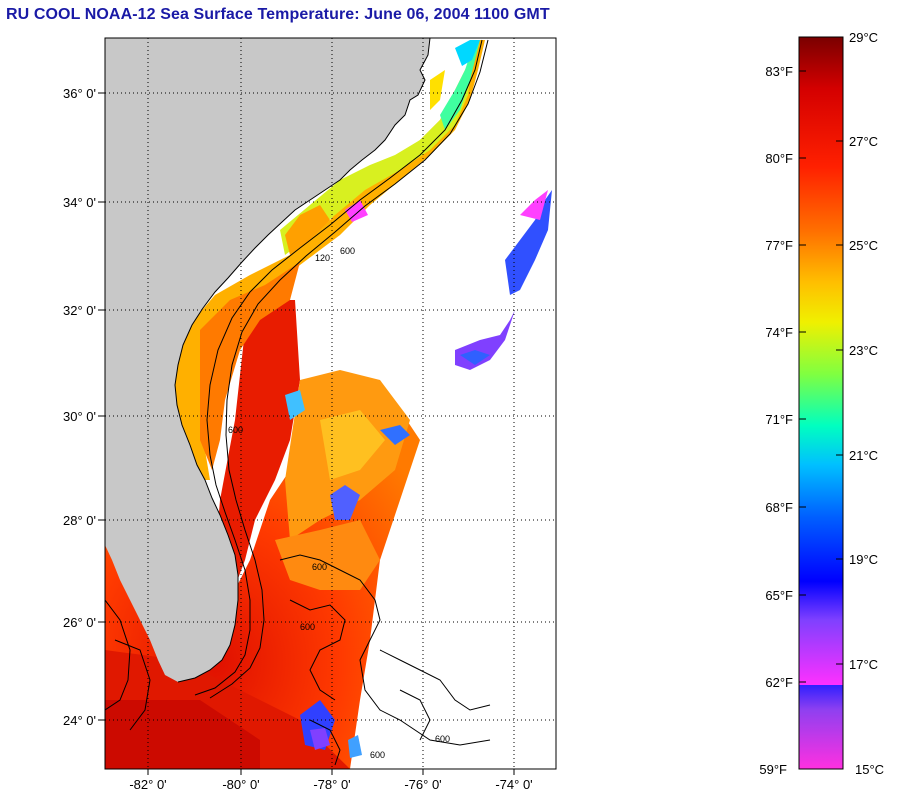 The height and width of the screenshot is (793, 897). Describe the element at coordinates (147, 784) in the screenshot. I see `lon-label: -82° 0'` at that location.